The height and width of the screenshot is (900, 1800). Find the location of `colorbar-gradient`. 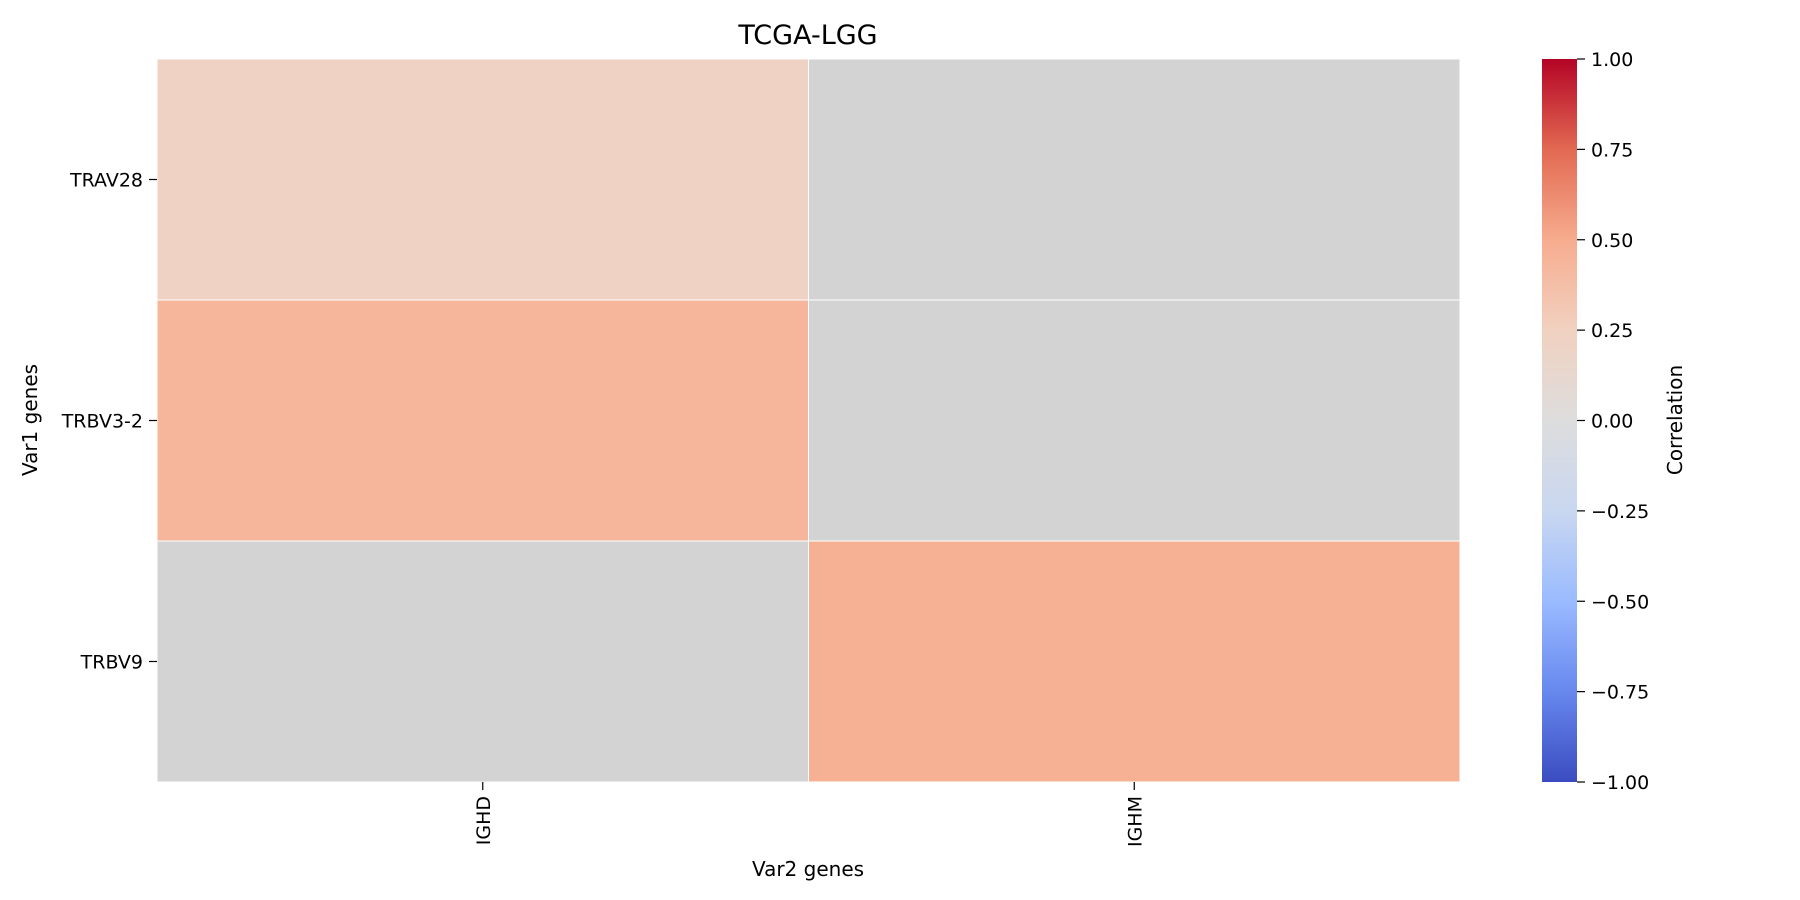

colorbar-gradient is located at coordinates (1559, 420).